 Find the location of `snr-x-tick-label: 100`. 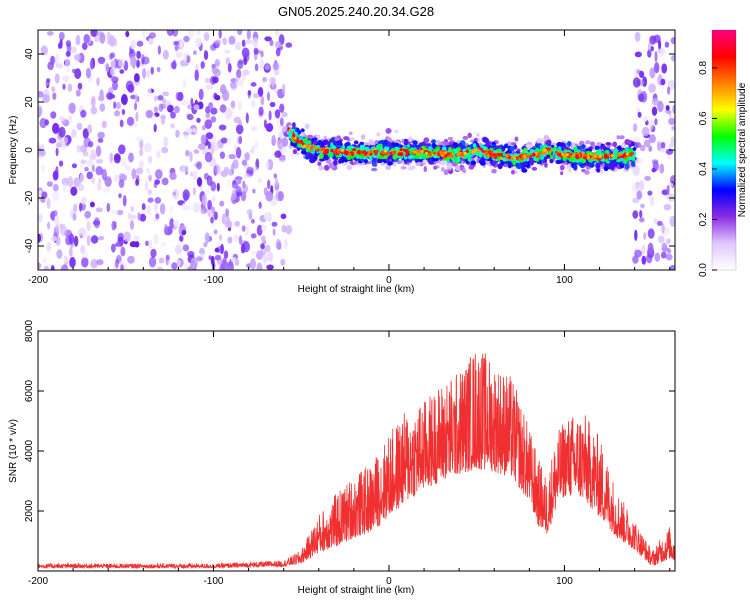

snr-x-tick-label: 100 is located at coordinates (564, 581).